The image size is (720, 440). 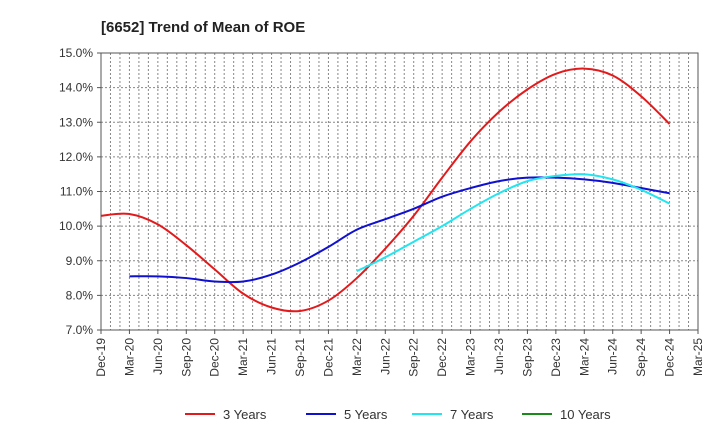 I want to click on y-tick-label: 11.0%, so click(x=76, y=192).